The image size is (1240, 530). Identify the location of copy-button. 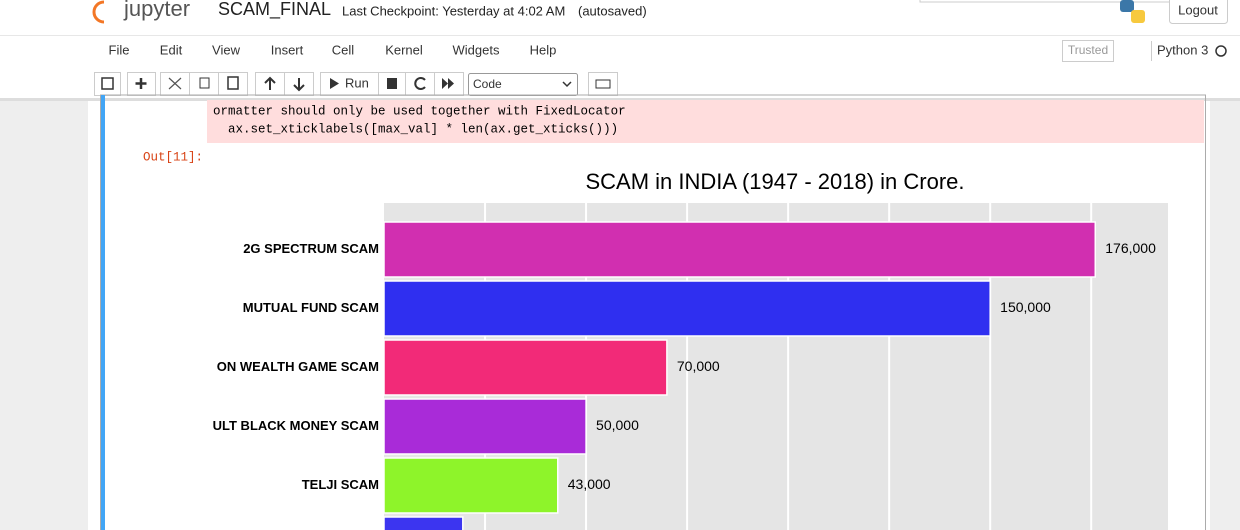
(204, 84).